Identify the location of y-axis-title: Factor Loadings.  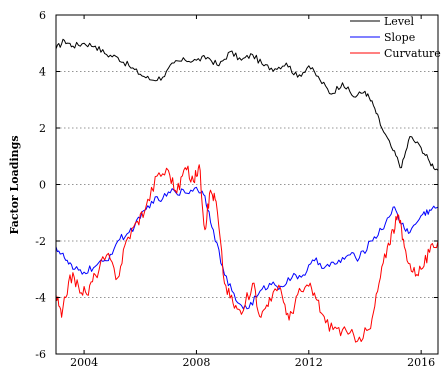
(14, 184).